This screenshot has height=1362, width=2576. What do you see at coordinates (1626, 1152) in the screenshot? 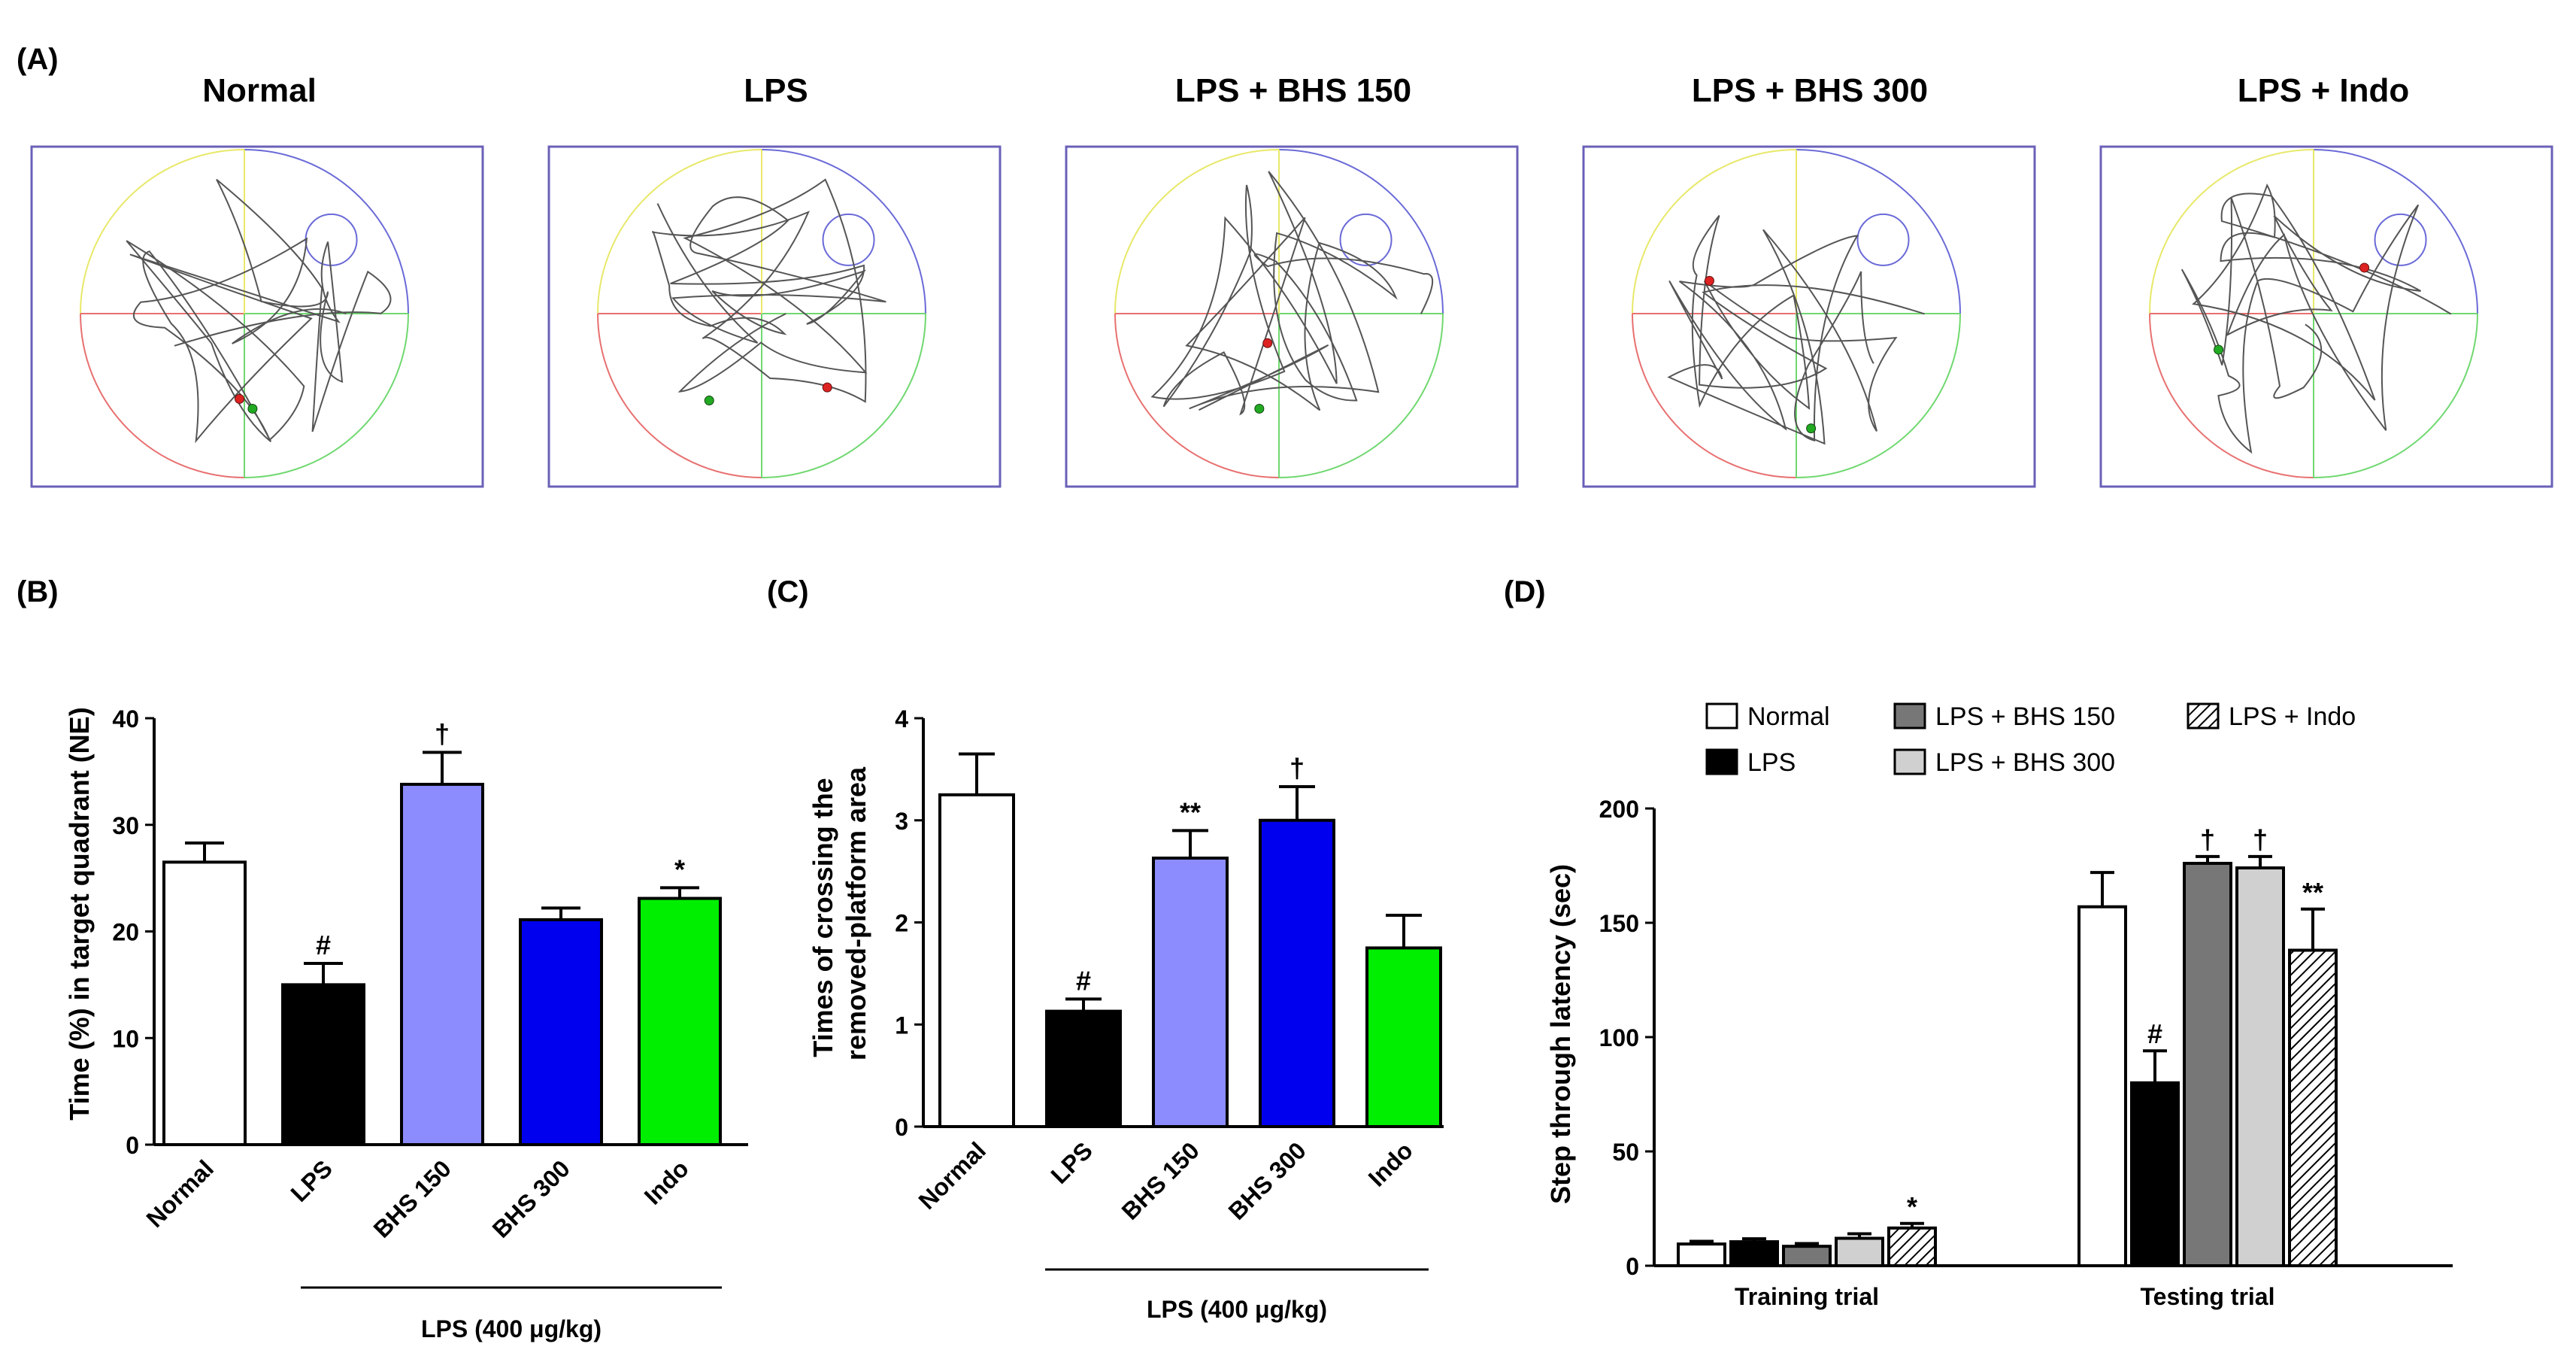
I see `d-y-tick-label: 50` at bounding box center [1626, 1152].